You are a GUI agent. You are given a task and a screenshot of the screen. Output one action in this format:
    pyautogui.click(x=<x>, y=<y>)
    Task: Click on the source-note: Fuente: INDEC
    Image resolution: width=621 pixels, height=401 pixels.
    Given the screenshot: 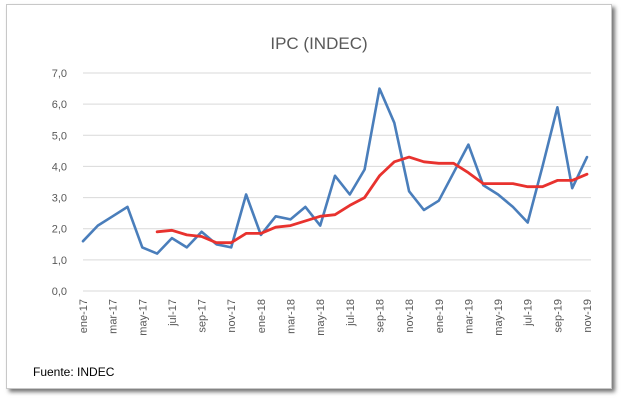 What is the action you would take?
    pyautogui.click(x=74, y=372)
    